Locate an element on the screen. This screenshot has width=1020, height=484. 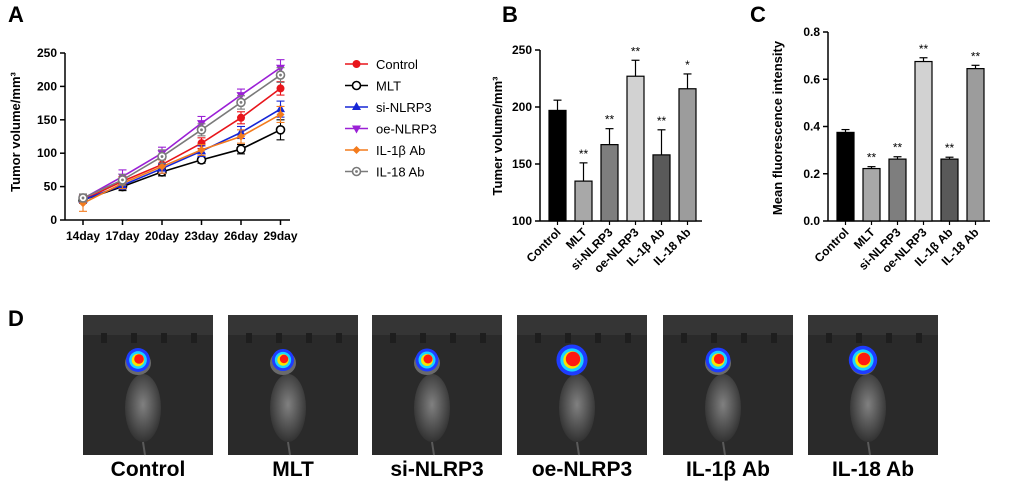
panel-a-ylabel: Tumor volume/mm³ is located at coordinates (15, 132).